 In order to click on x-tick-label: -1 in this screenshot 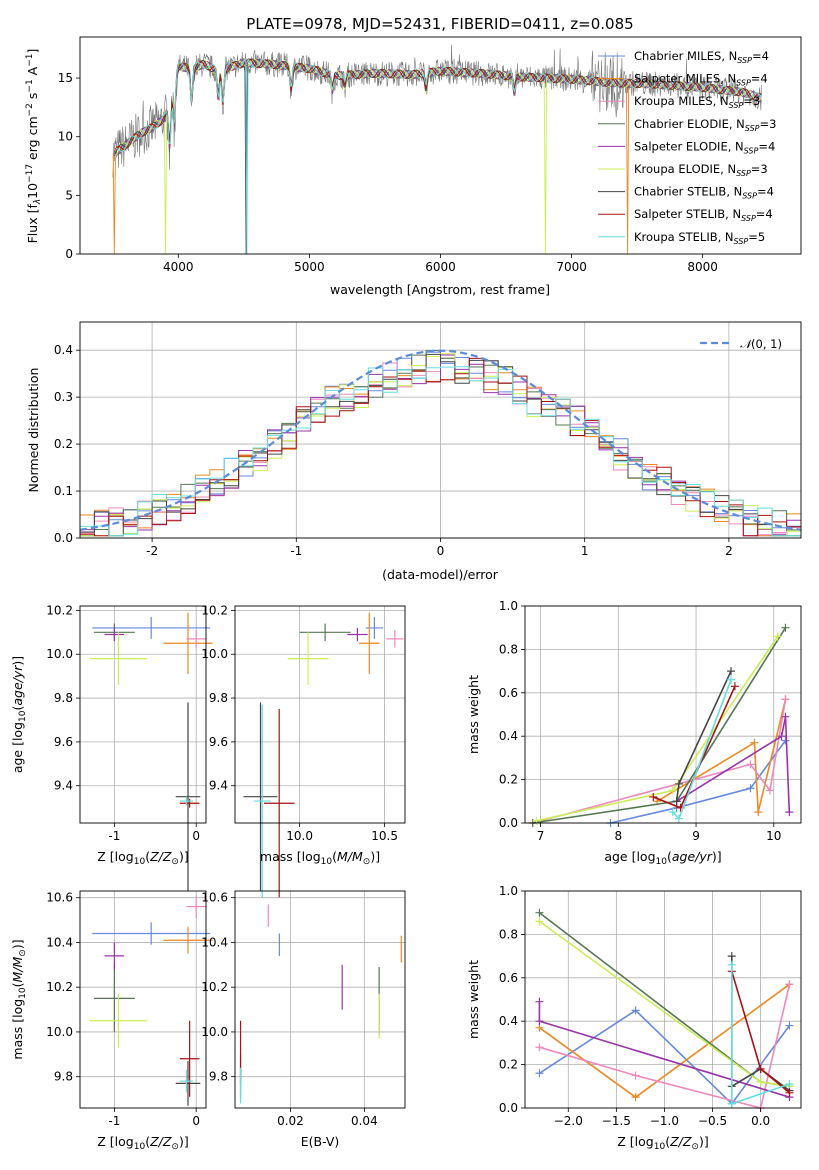, I will do `click(296, 551)`.